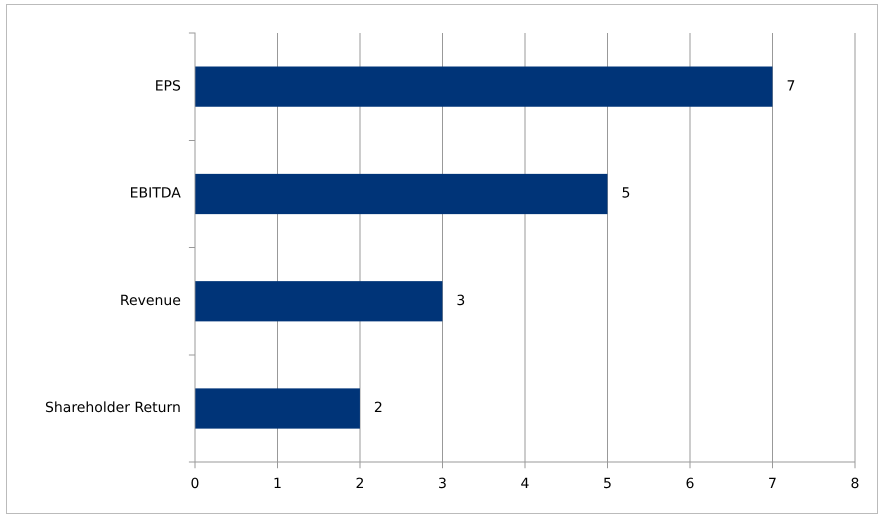 Image resolution: width=885 pixels, height=519 pixels. What do you see at coordinates (690, 484) in the screenshot?
I see `x-tick-label: 6` at bounding box center [690, 484].